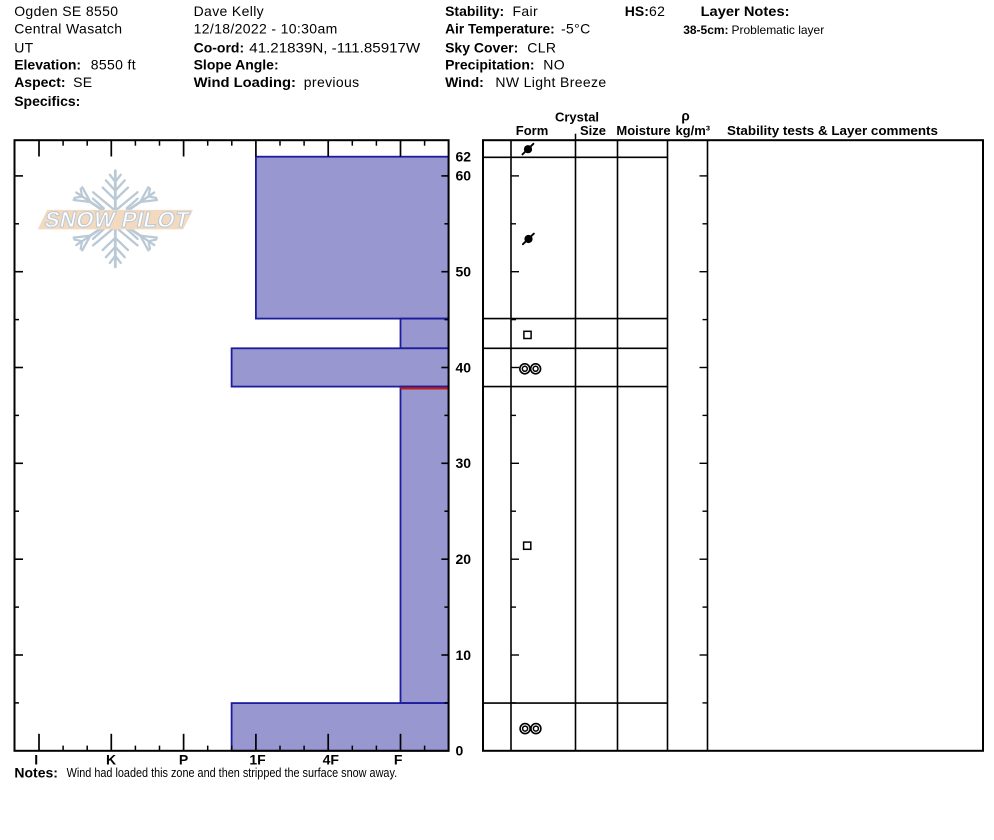 The width and height of the screenshot is (994, 840). What do you see at coordinates (464, 176) in the screenshot?
I see `svg-text: 60` at bounding box center [464, 176].